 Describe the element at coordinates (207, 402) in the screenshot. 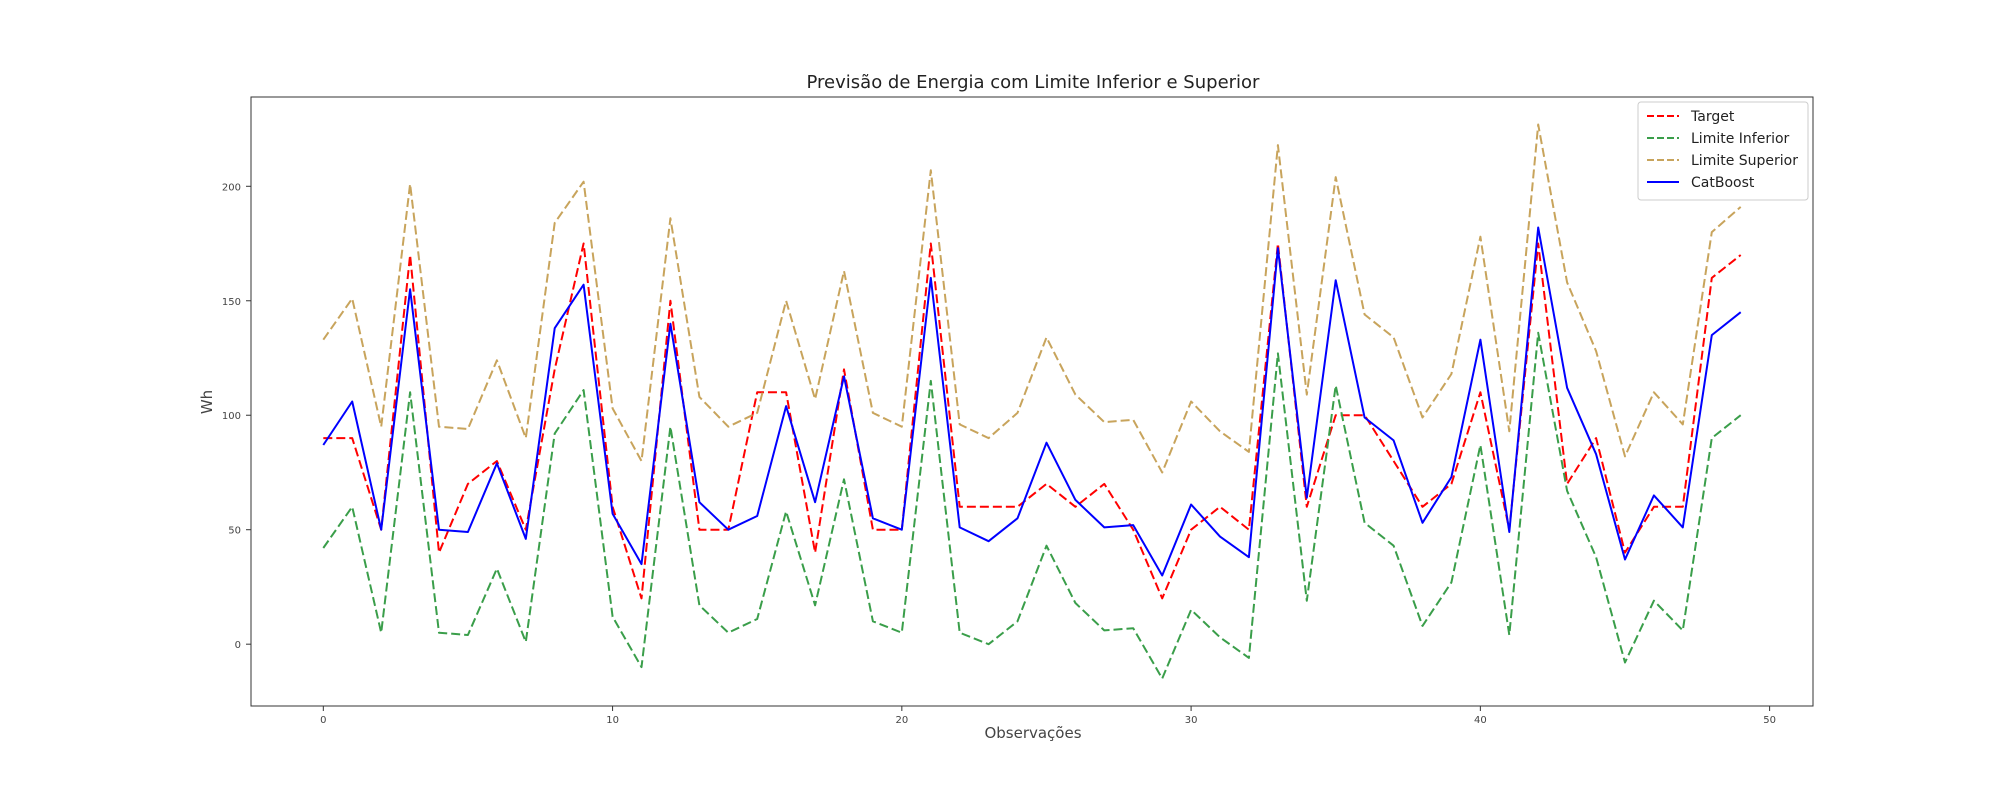

I see `y-axis-label: Wh` at that location.